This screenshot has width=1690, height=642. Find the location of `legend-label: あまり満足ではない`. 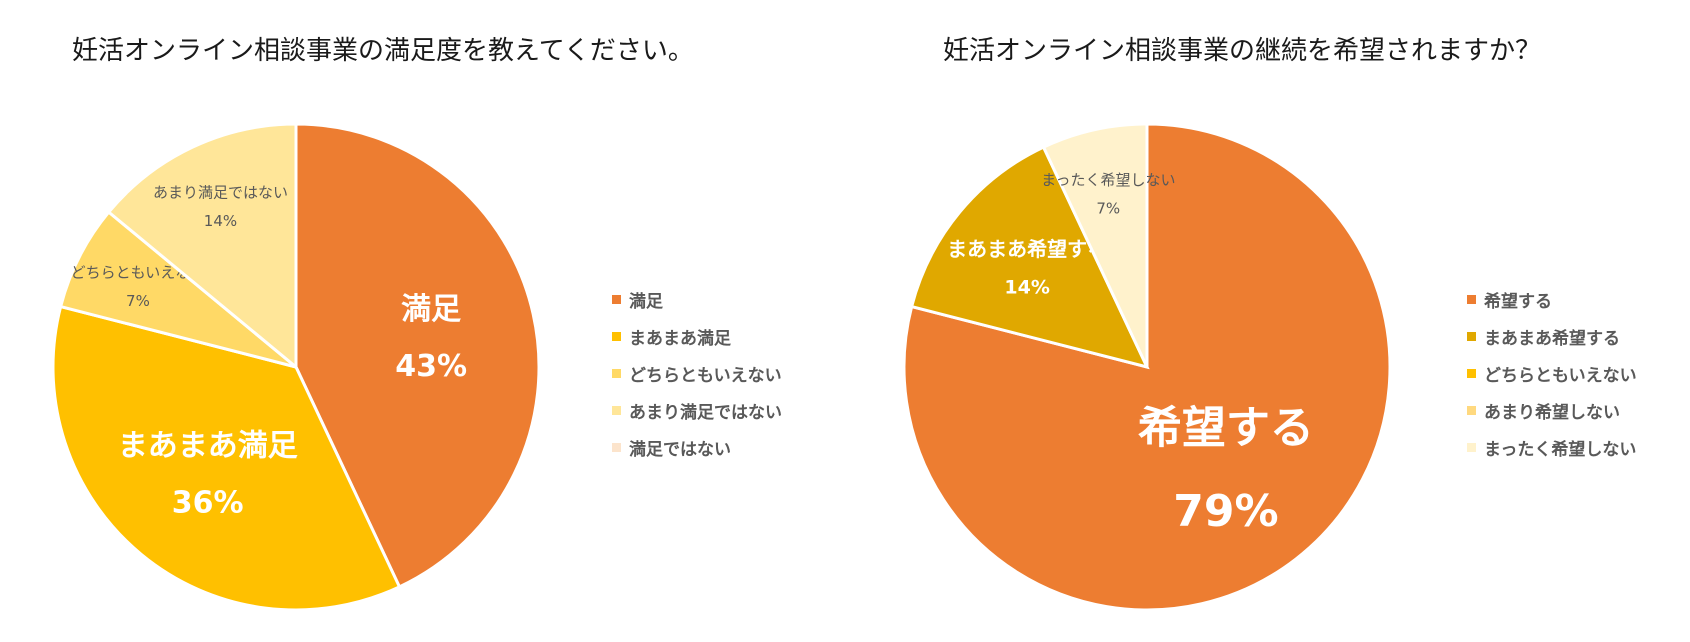

legend-label: あまり満足ではない is located at coordinates (705, 413).